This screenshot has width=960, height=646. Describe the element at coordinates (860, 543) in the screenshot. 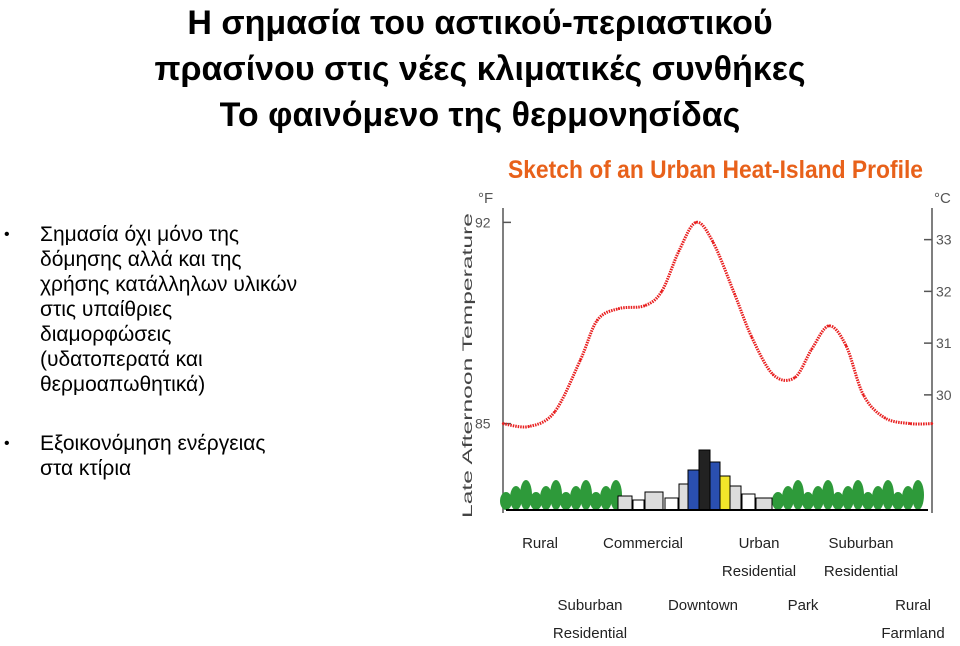

I see `x-label-row1-line: Suburban` at that location.